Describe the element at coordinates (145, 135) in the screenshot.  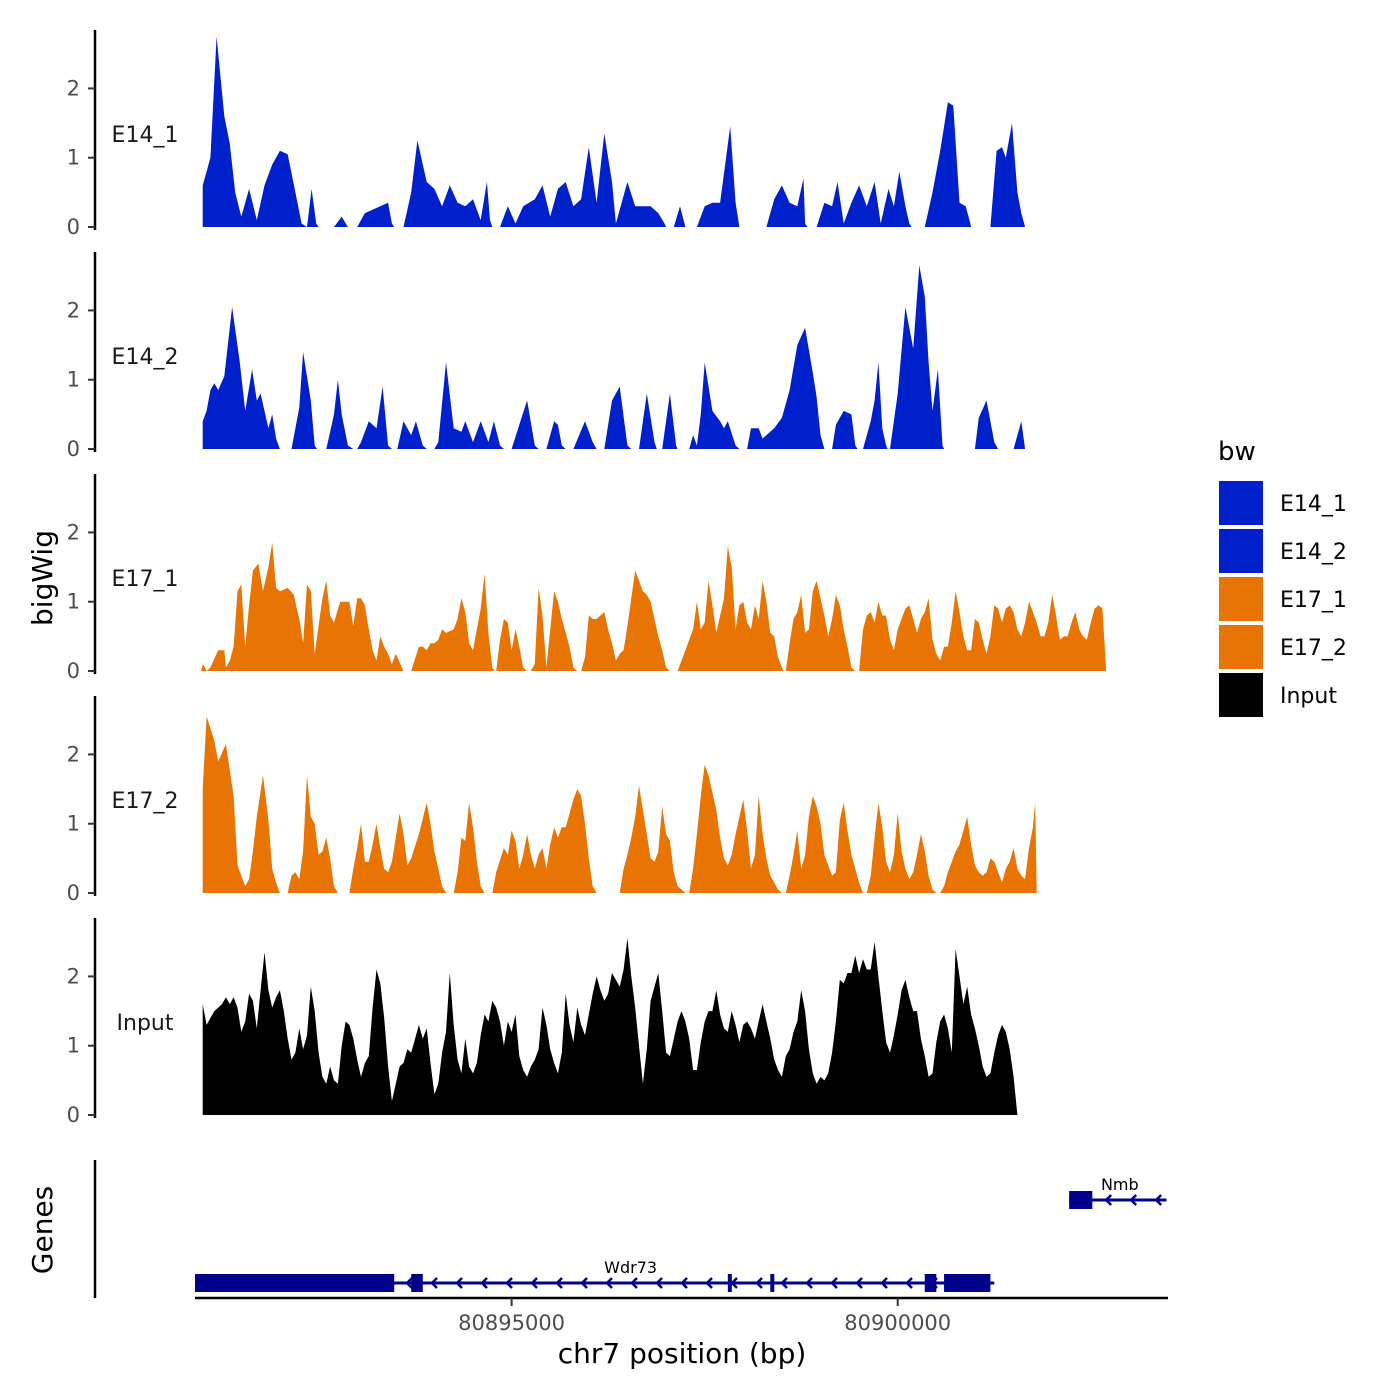
I see `track-label: E14_1` at that location.